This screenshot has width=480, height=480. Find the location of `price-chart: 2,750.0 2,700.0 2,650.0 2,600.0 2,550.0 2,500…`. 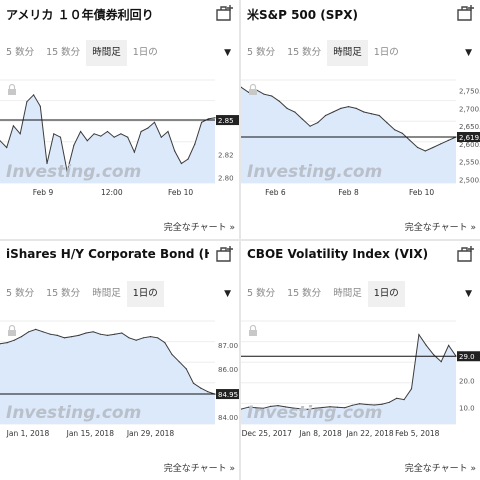

price-chart: 2,750.0 2,700.0 2,650.0 2,600.0 2,550.0 2,500… is located at coordinates (360, 138).